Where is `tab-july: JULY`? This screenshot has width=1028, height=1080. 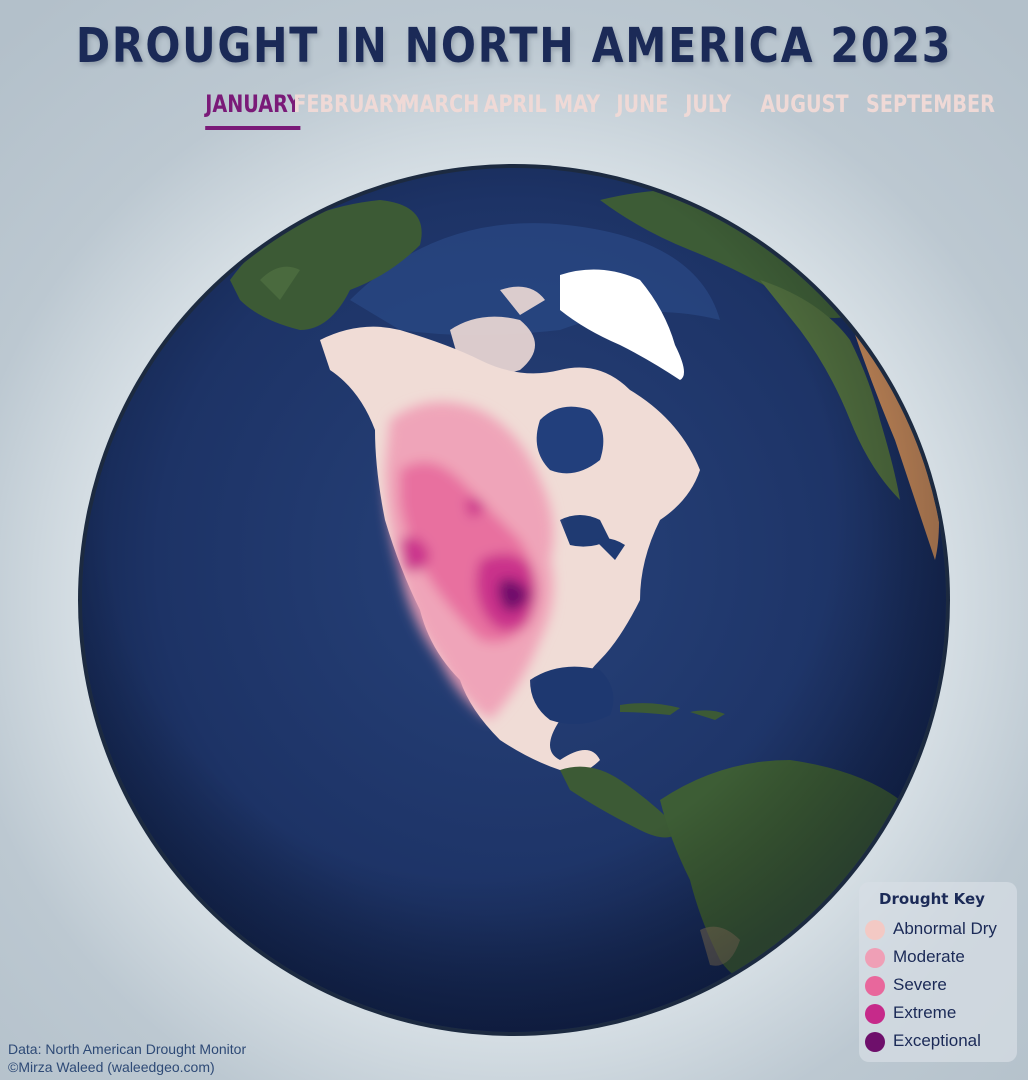 tab-july: JULY is located at coordinates (708, 104).